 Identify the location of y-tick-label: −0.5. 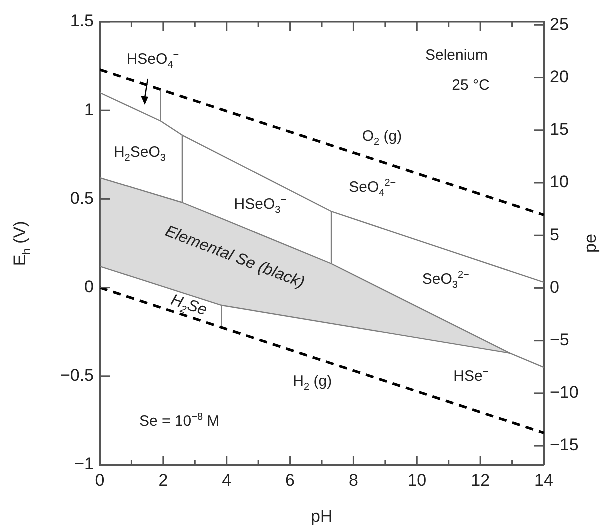
(77, 376).